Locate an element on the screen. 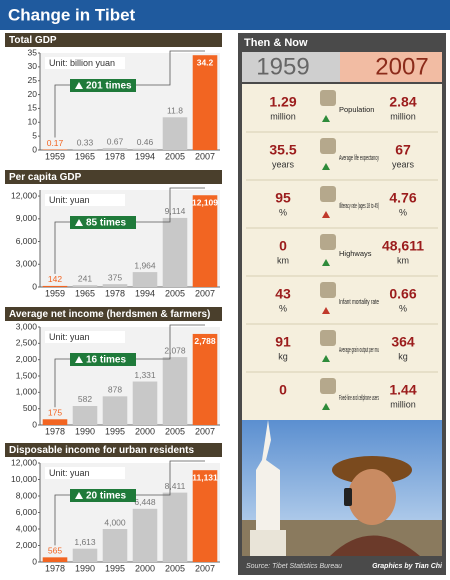  now-value: 1.44 is located at coordinates (402, 390).